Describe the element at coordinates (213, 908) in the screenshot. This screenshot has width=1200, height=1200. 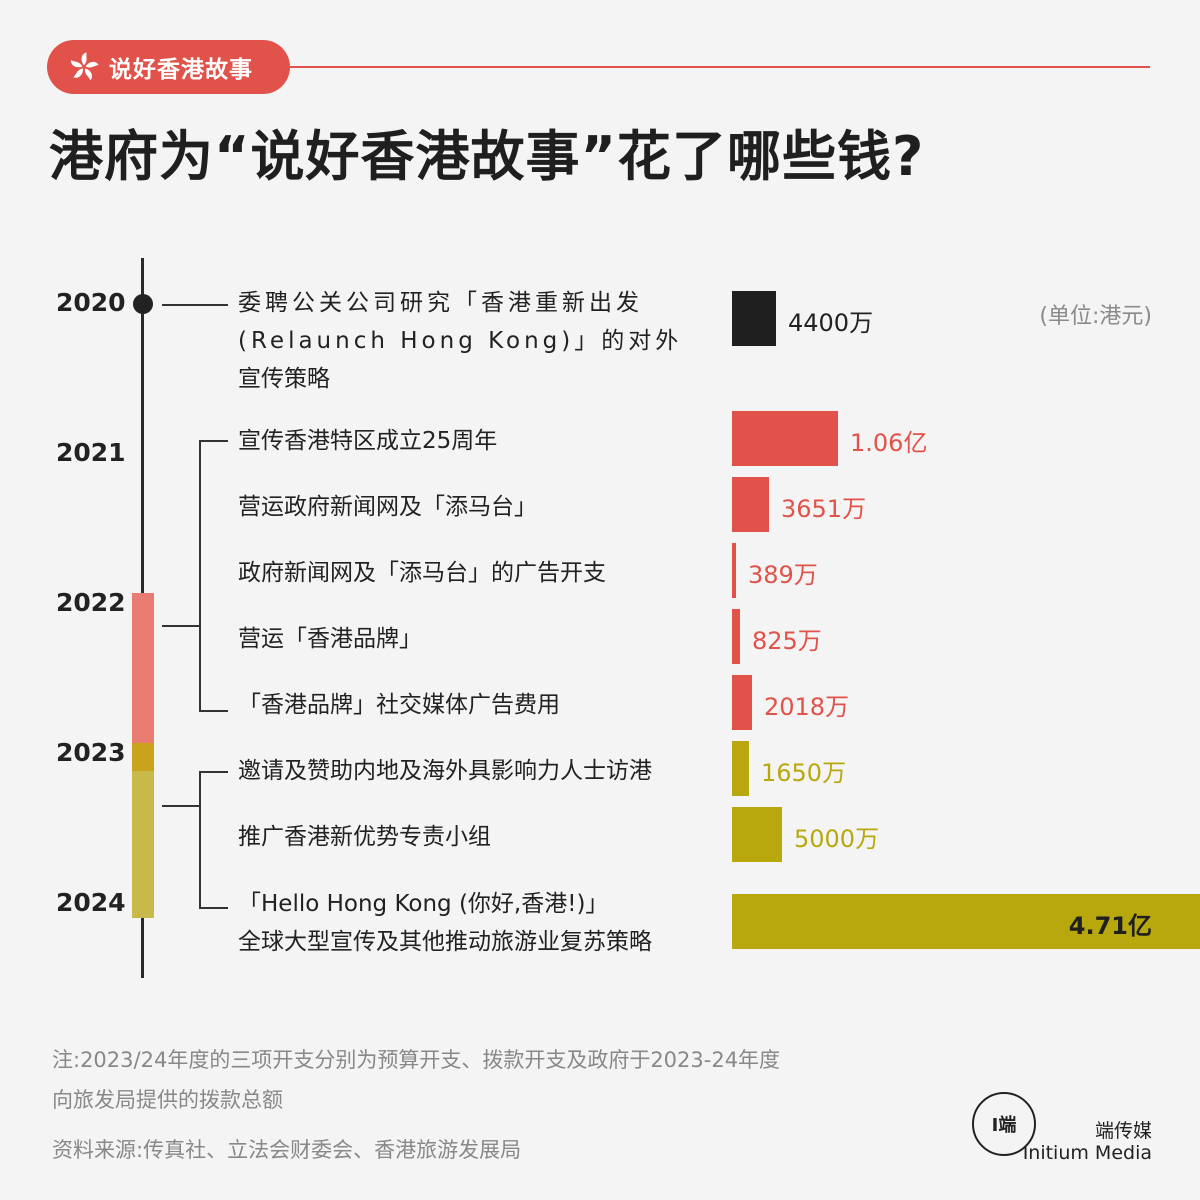
I see `connector-2023-bottom` at that location.